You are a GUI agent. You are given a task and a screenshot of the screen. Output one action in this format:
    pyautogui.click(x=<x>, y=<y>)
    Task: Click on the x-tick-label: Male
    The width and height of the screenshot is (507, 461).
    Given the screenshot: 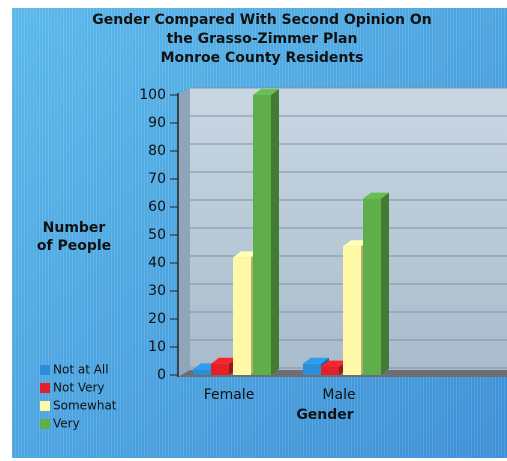 What is the action you would take?
    pyautogui.click(x=338, y=395)
    